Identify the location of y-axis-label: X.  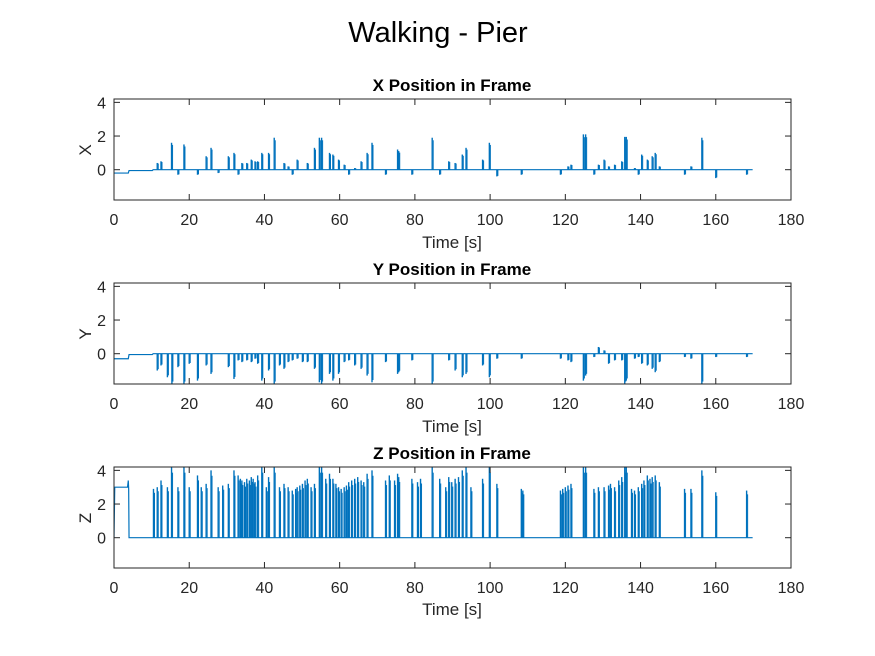
(85, 149).